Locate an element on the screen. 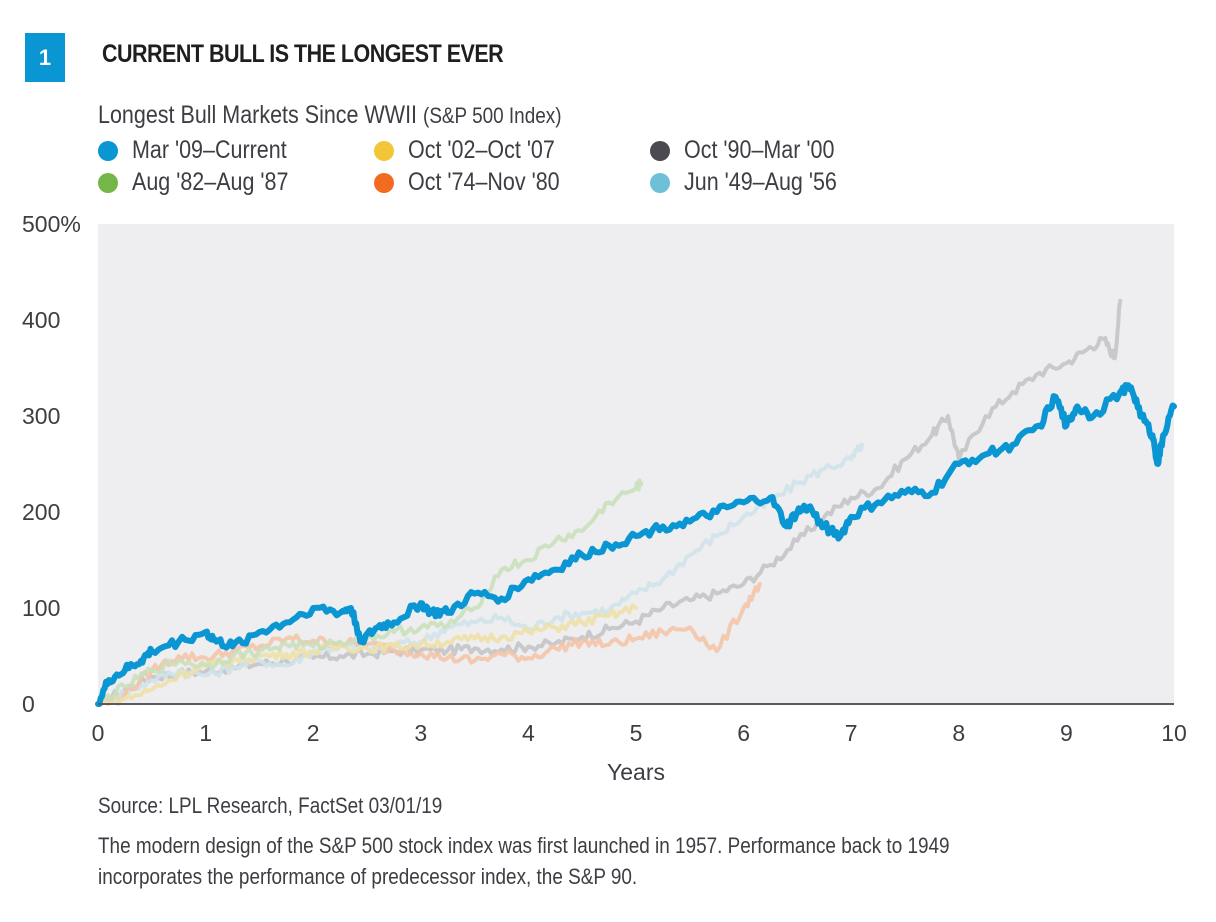 This screenshot has height=922, width=1216. y-axis-ticks: 0 100 200 300 400 500% is located at coordinates (51, 464).